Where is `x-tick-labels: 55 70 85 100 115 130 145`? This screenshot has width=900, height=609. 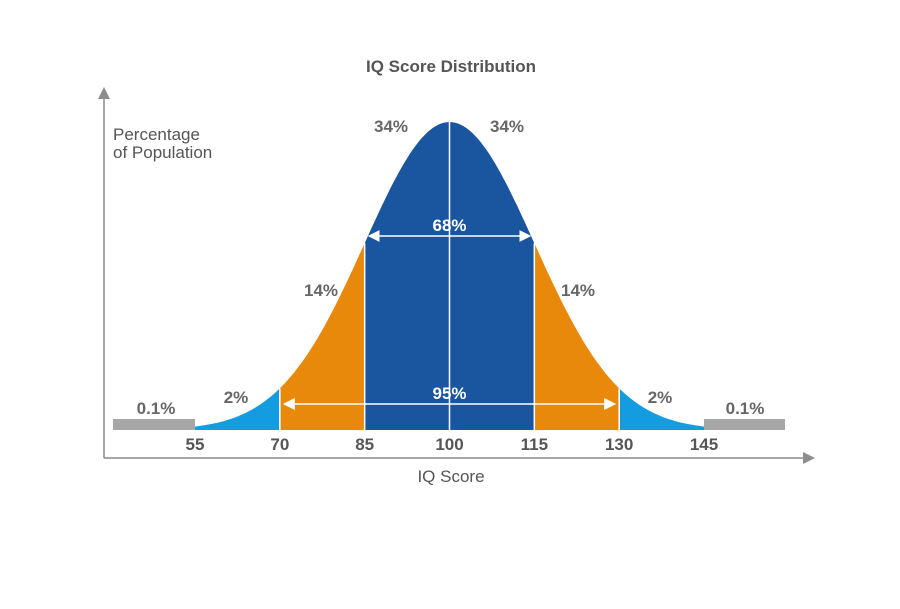
x-tick-labels: 55 70 85 100 115 130 145 is located at coordinates (452, 444).